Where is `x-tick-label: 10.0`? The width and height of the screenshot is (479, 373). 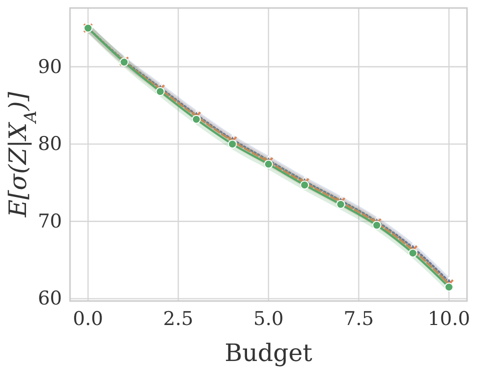
x-tick-label: 10.0 is located at coordinates (449, 319).